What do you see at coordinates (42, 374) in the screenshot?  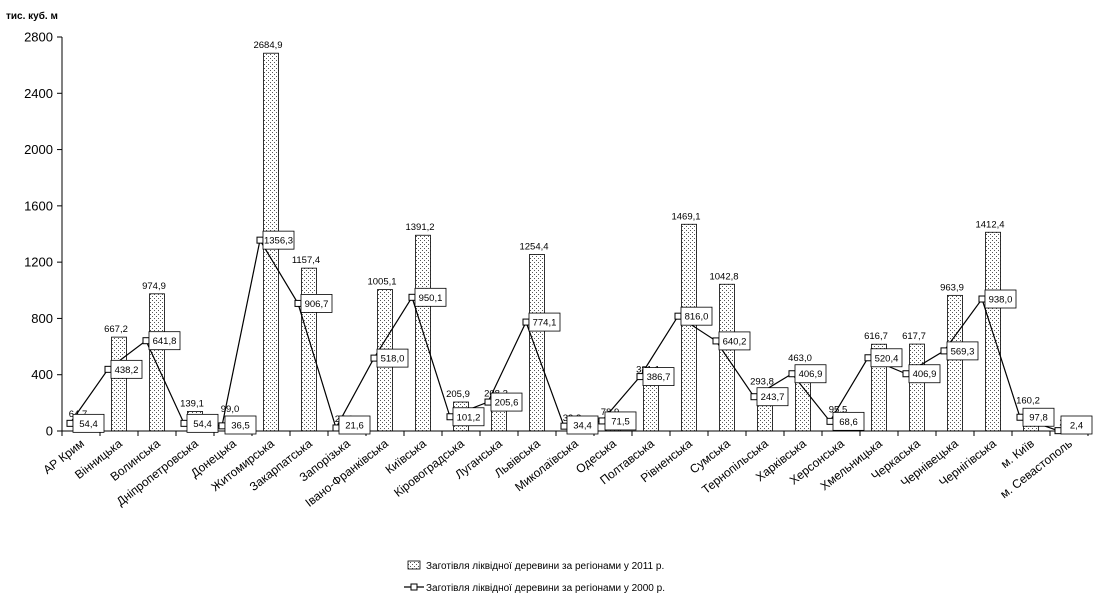 I see `y-tick-label: 400` at bounding box center [42, 374].